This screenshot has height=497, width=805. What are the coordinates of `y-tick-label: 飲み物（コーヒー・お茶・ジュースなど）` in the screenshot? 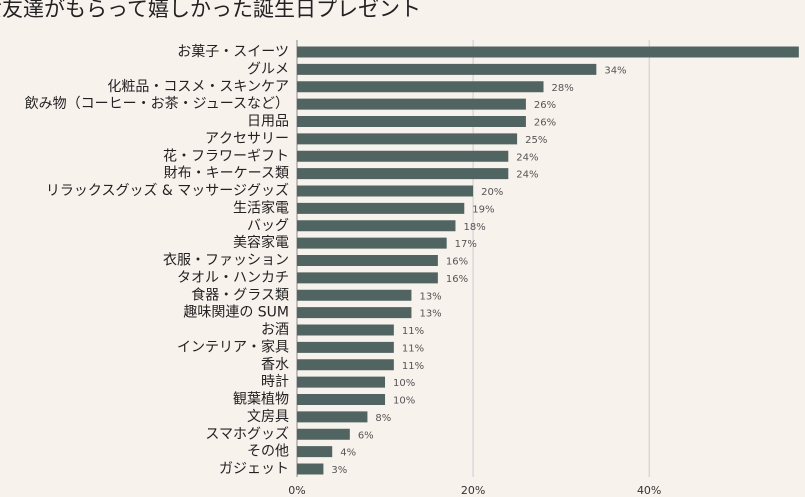 It's located at (157, 104).